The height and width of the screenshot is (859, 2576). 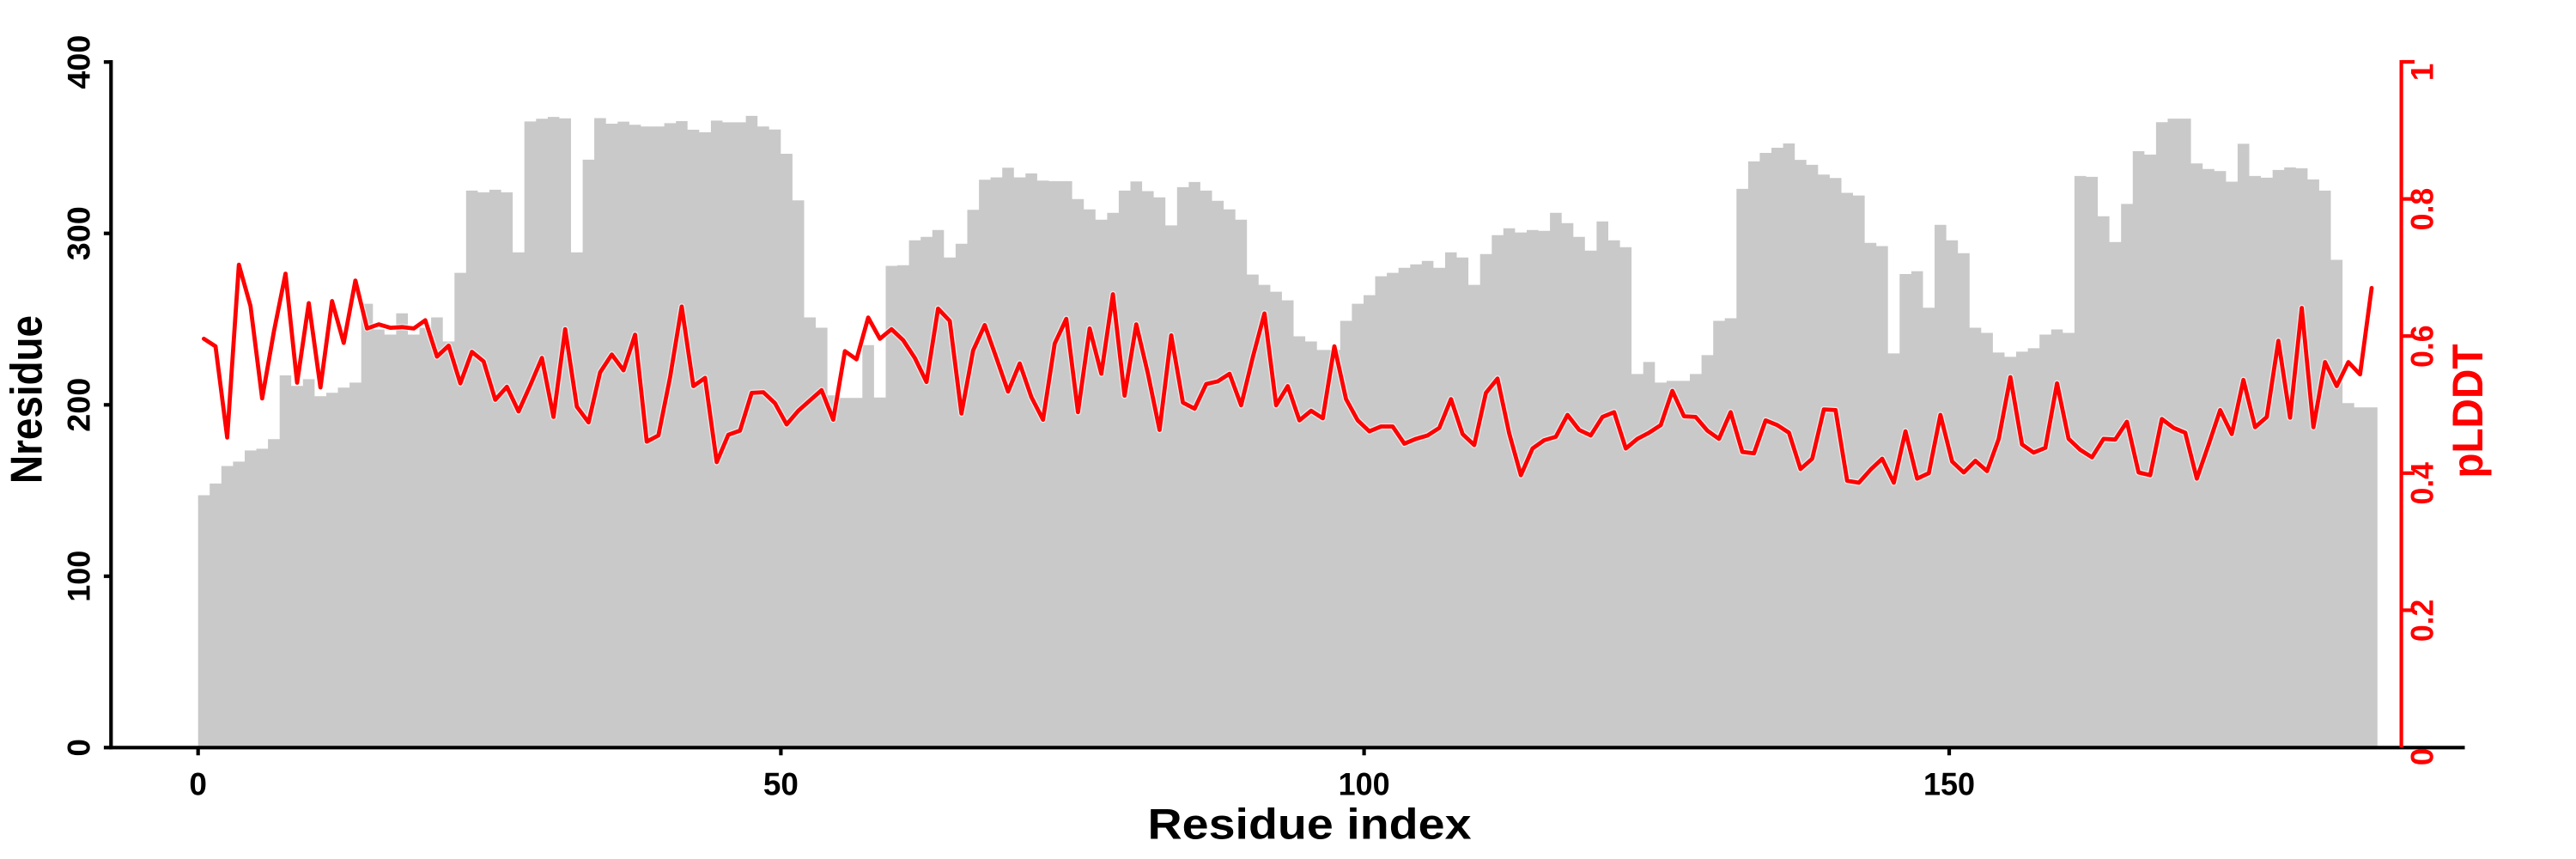 I want to click on svg-text: 200, so click(x=79, y=405).